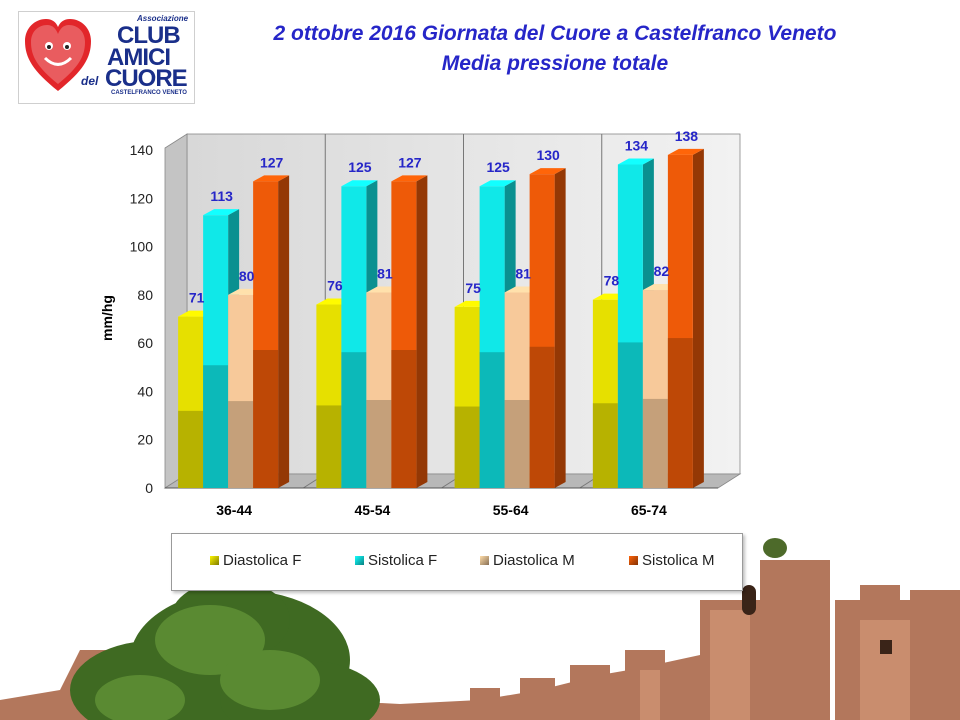 This screenshot has height=720, width=960. I want to click on y-tick-label: 0, so click(149, 488).